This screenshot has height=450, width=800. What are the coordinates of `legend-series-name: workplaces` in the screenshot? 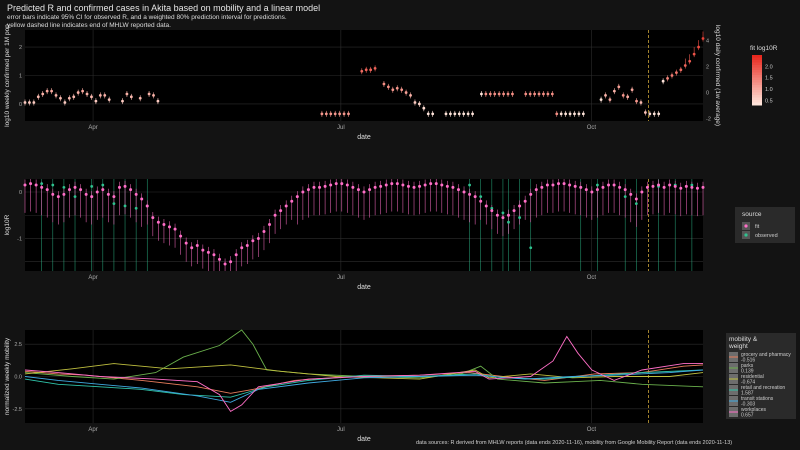 It's located at (754, 410).